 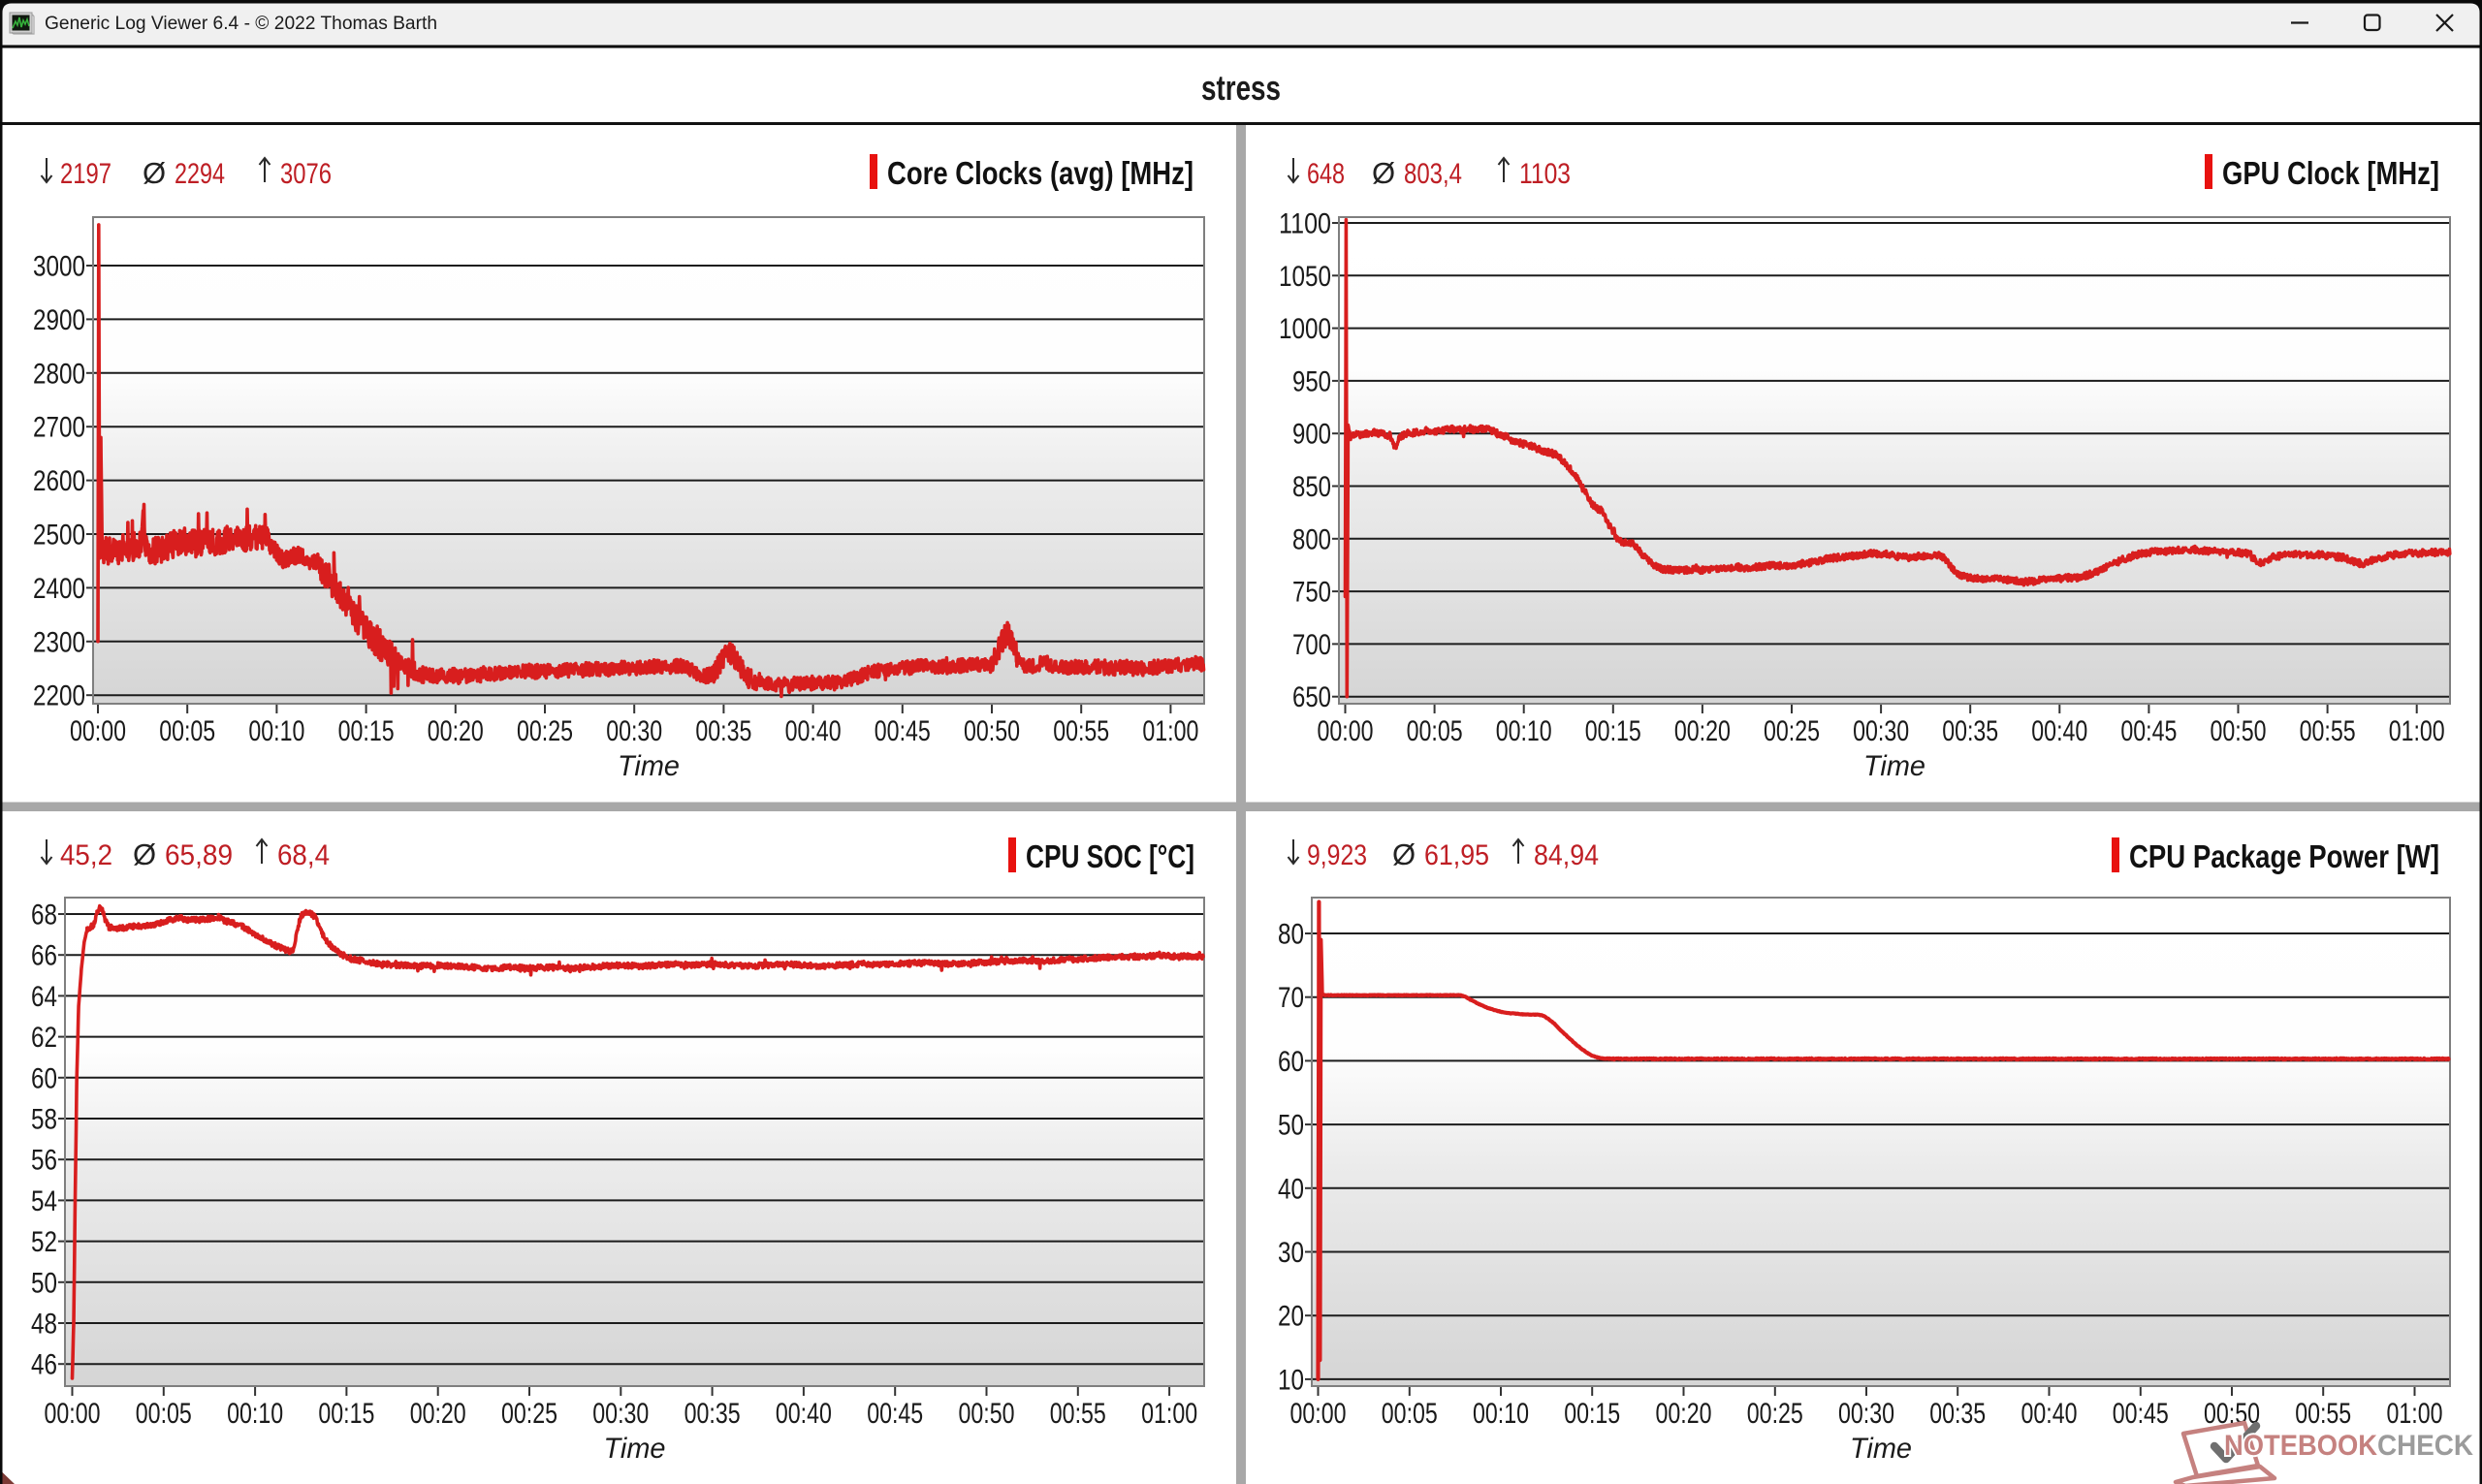 What do you see at coordinates (44, 1325) in the screenshot?
I see `svg-text: 48` at bounding box center [44, 1325].